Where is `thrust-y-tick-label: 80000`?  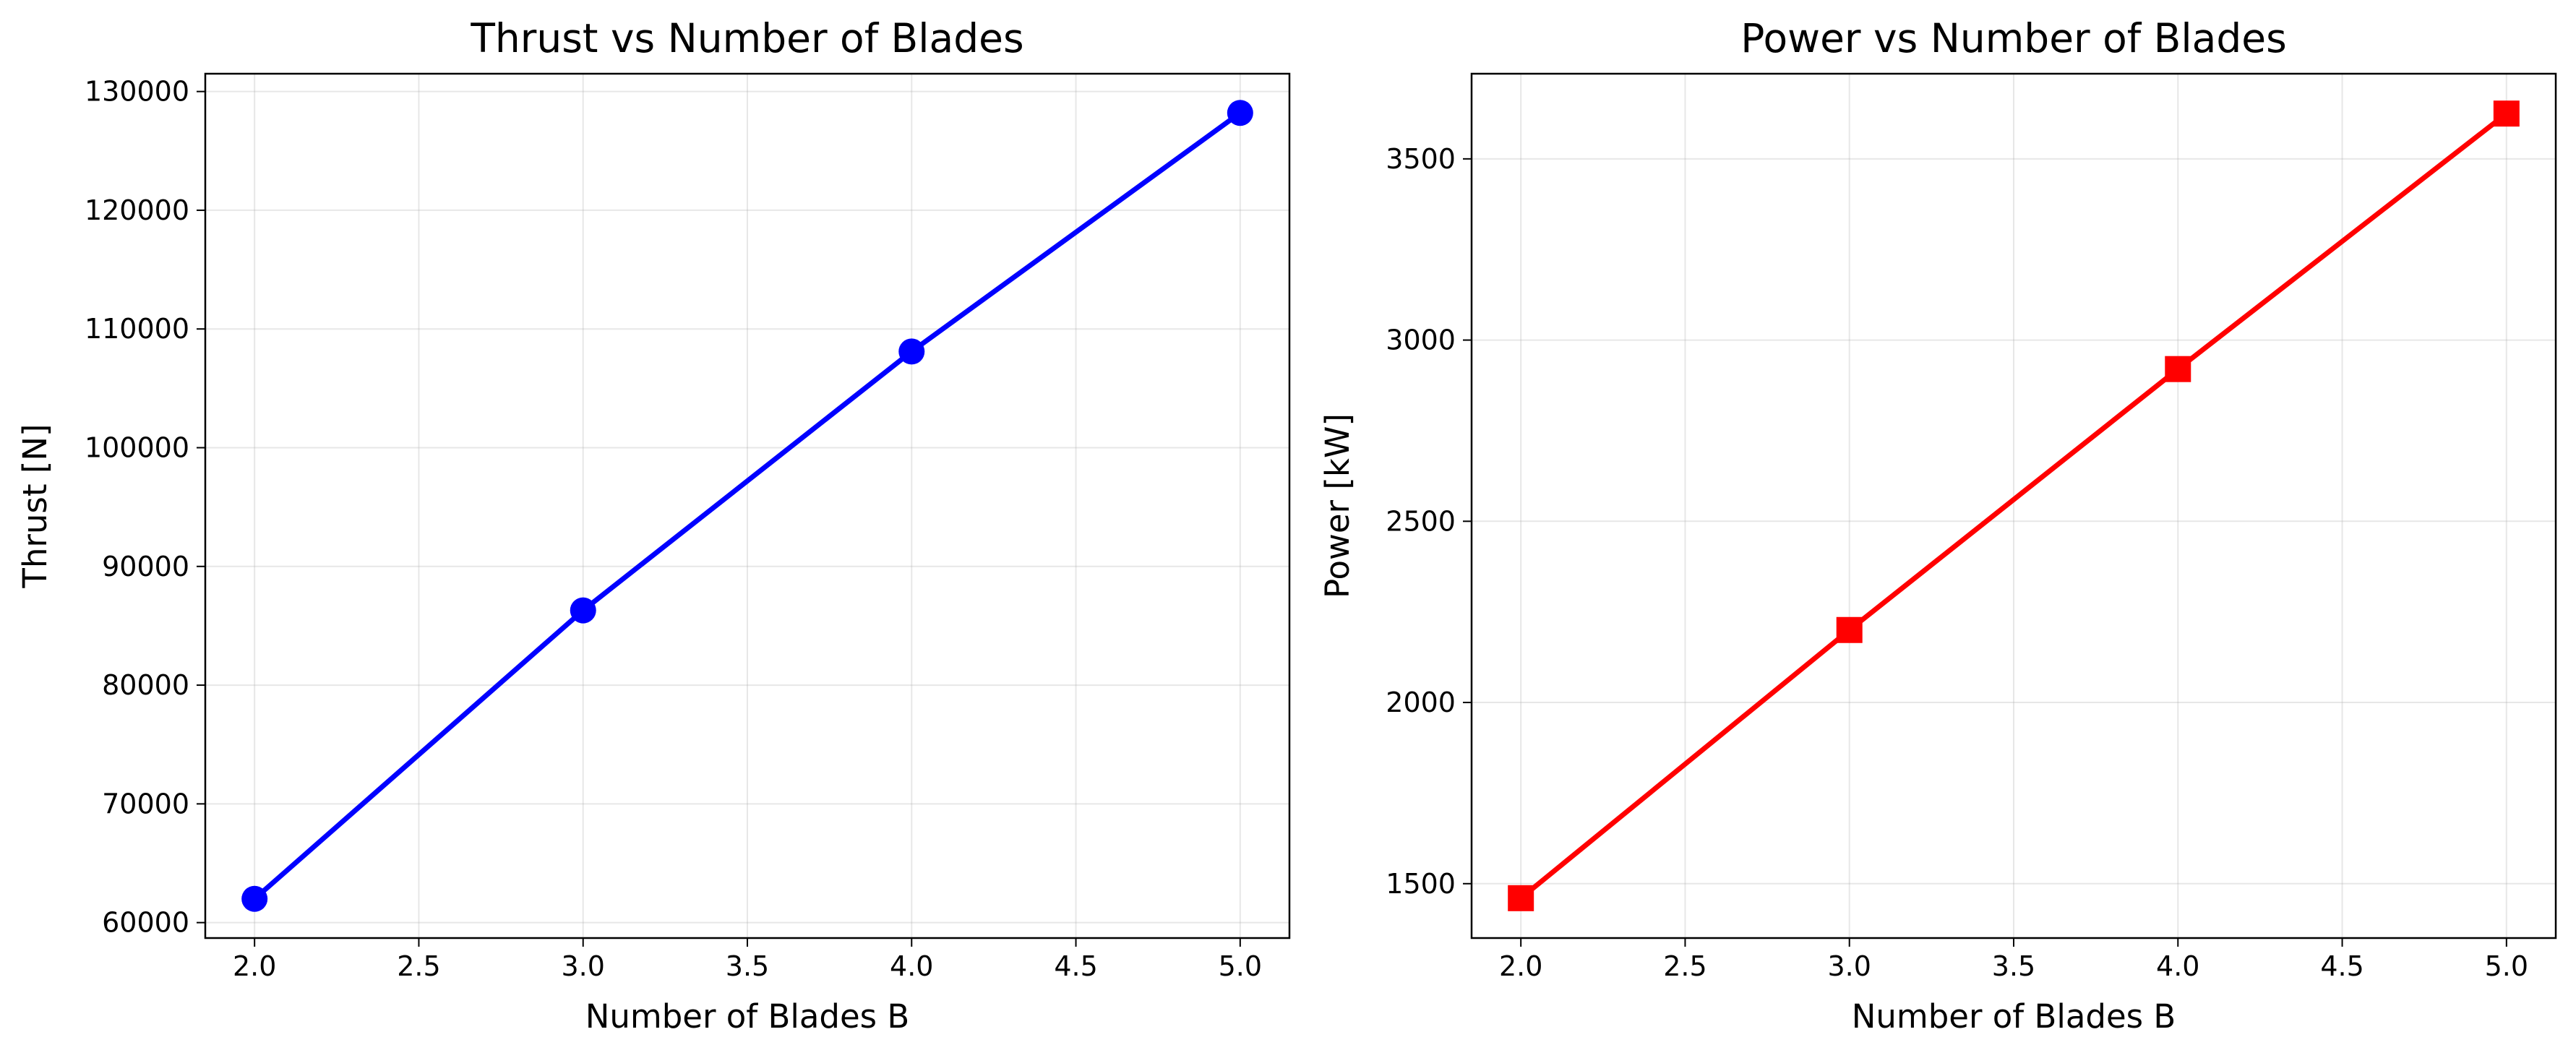 thrust-y-tick-label: 80000 is located at coordinates (145, 685).